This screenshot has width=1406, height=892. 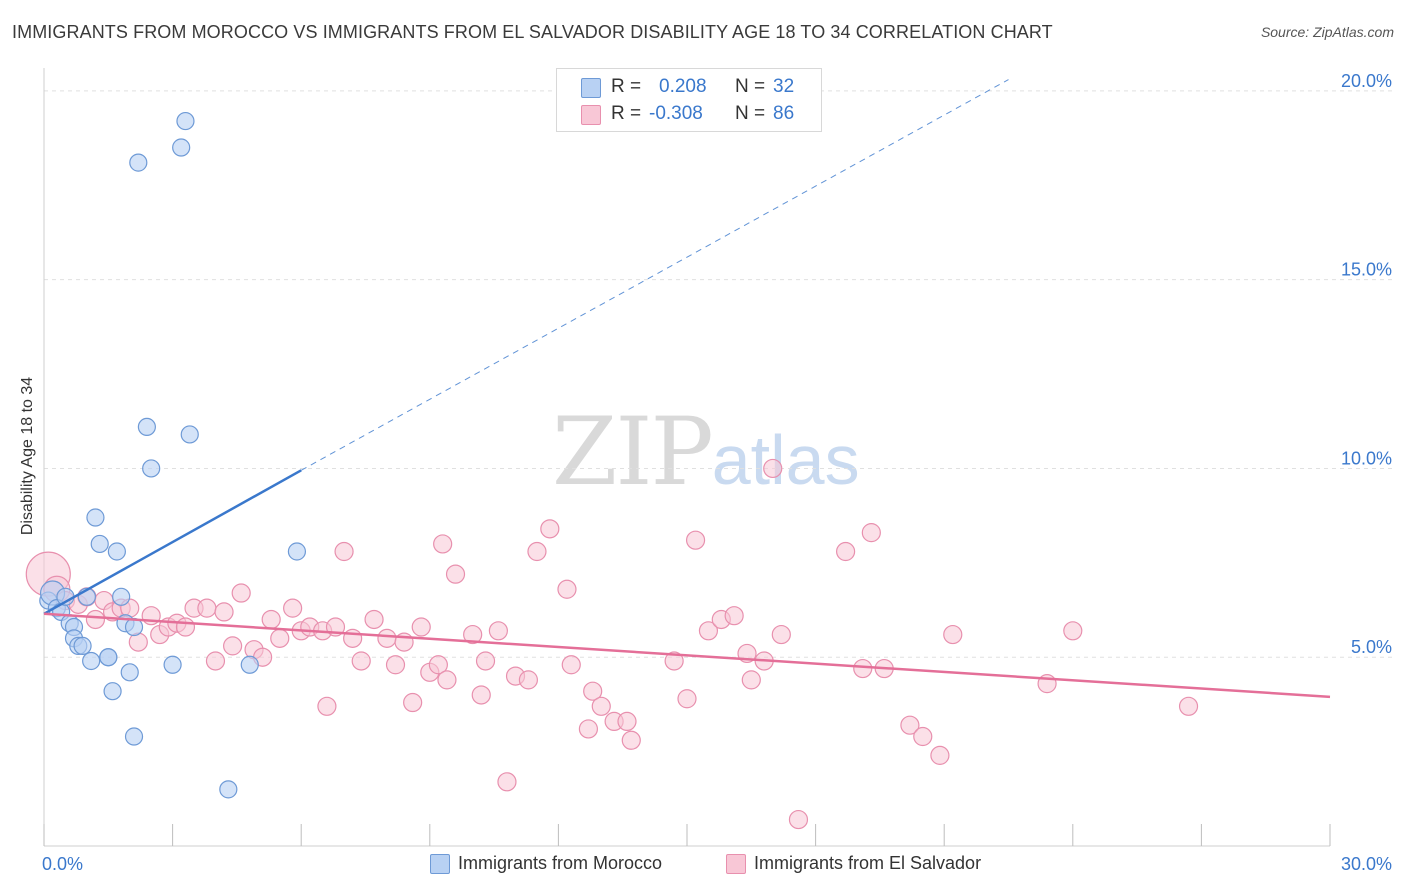 I want to click on morocco-trend-line, so click(x=172, y=542).